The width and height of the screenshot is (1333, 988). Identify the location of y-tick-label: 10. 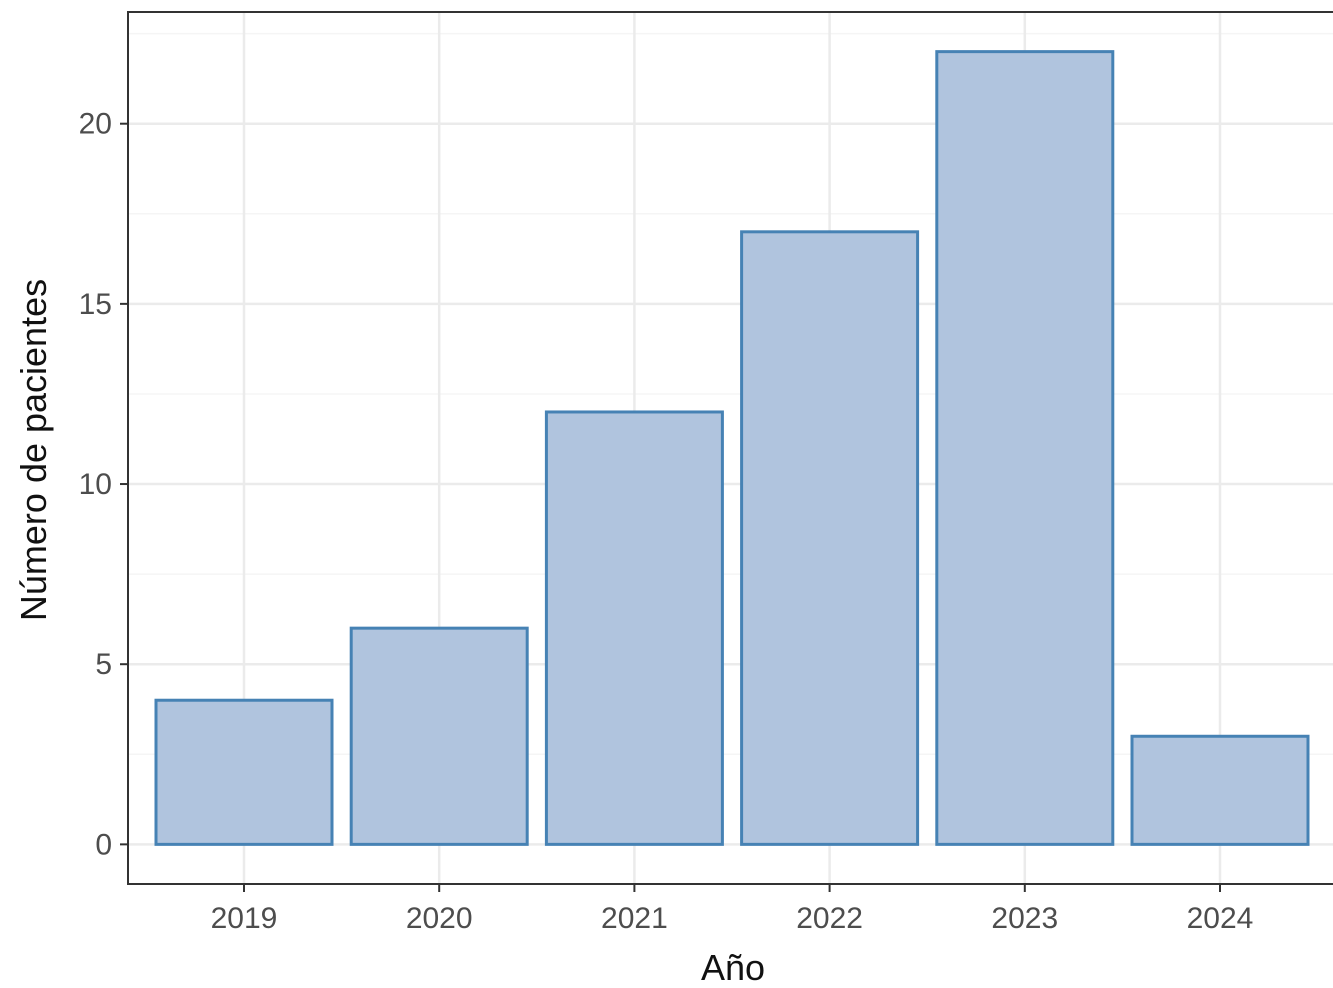
(95, 484).